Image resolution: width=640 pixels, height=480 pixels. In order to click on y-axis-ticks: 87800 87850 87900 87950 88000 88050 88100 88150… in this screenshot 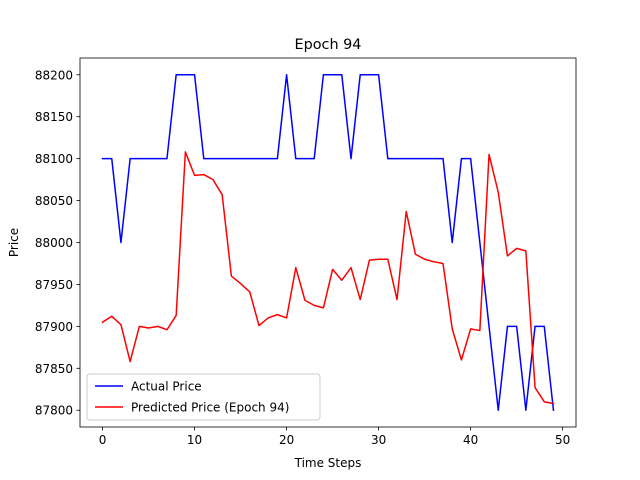, I will do `click(57, 243)`.